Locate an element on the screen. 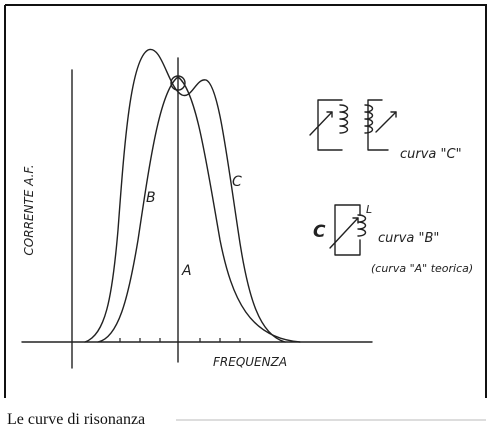  curve-label: C is located at coordinates (237, 182).